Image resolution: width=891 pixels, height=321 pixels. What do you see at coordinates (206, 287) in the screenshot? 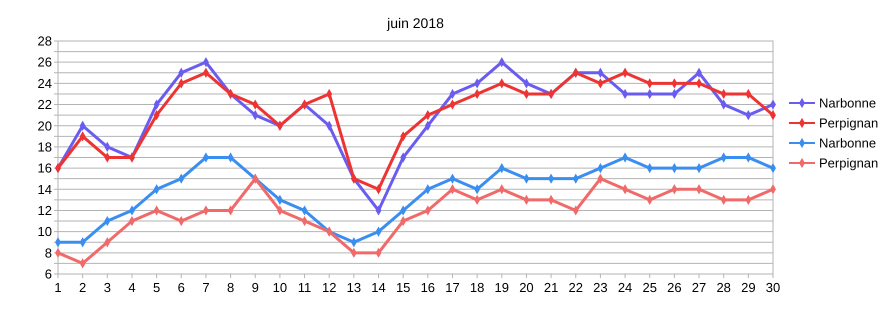
I see `x-tick-label: 7` at bounding box center [206, 287].